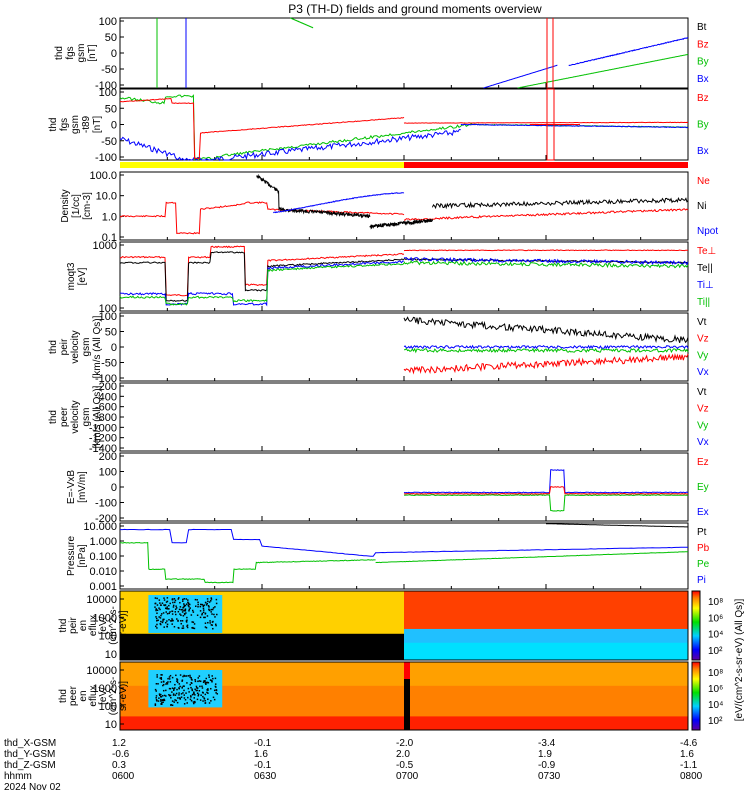 The width and height of the screenshot is (750, 800). What do you see at coordinates (715, 689) in the screenshot?
I see `colorbar-tick: 10⁶` at bounding box center [715, 689].